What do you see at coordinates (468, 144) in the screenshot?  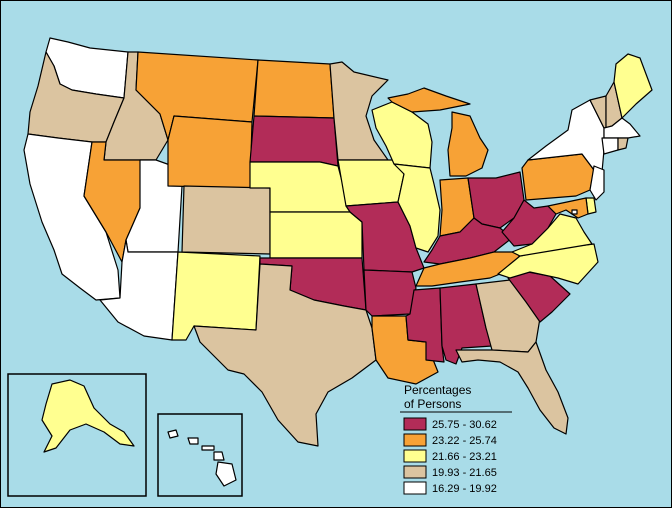 I see `state-mi-lower` at bounding box center [468, 144].